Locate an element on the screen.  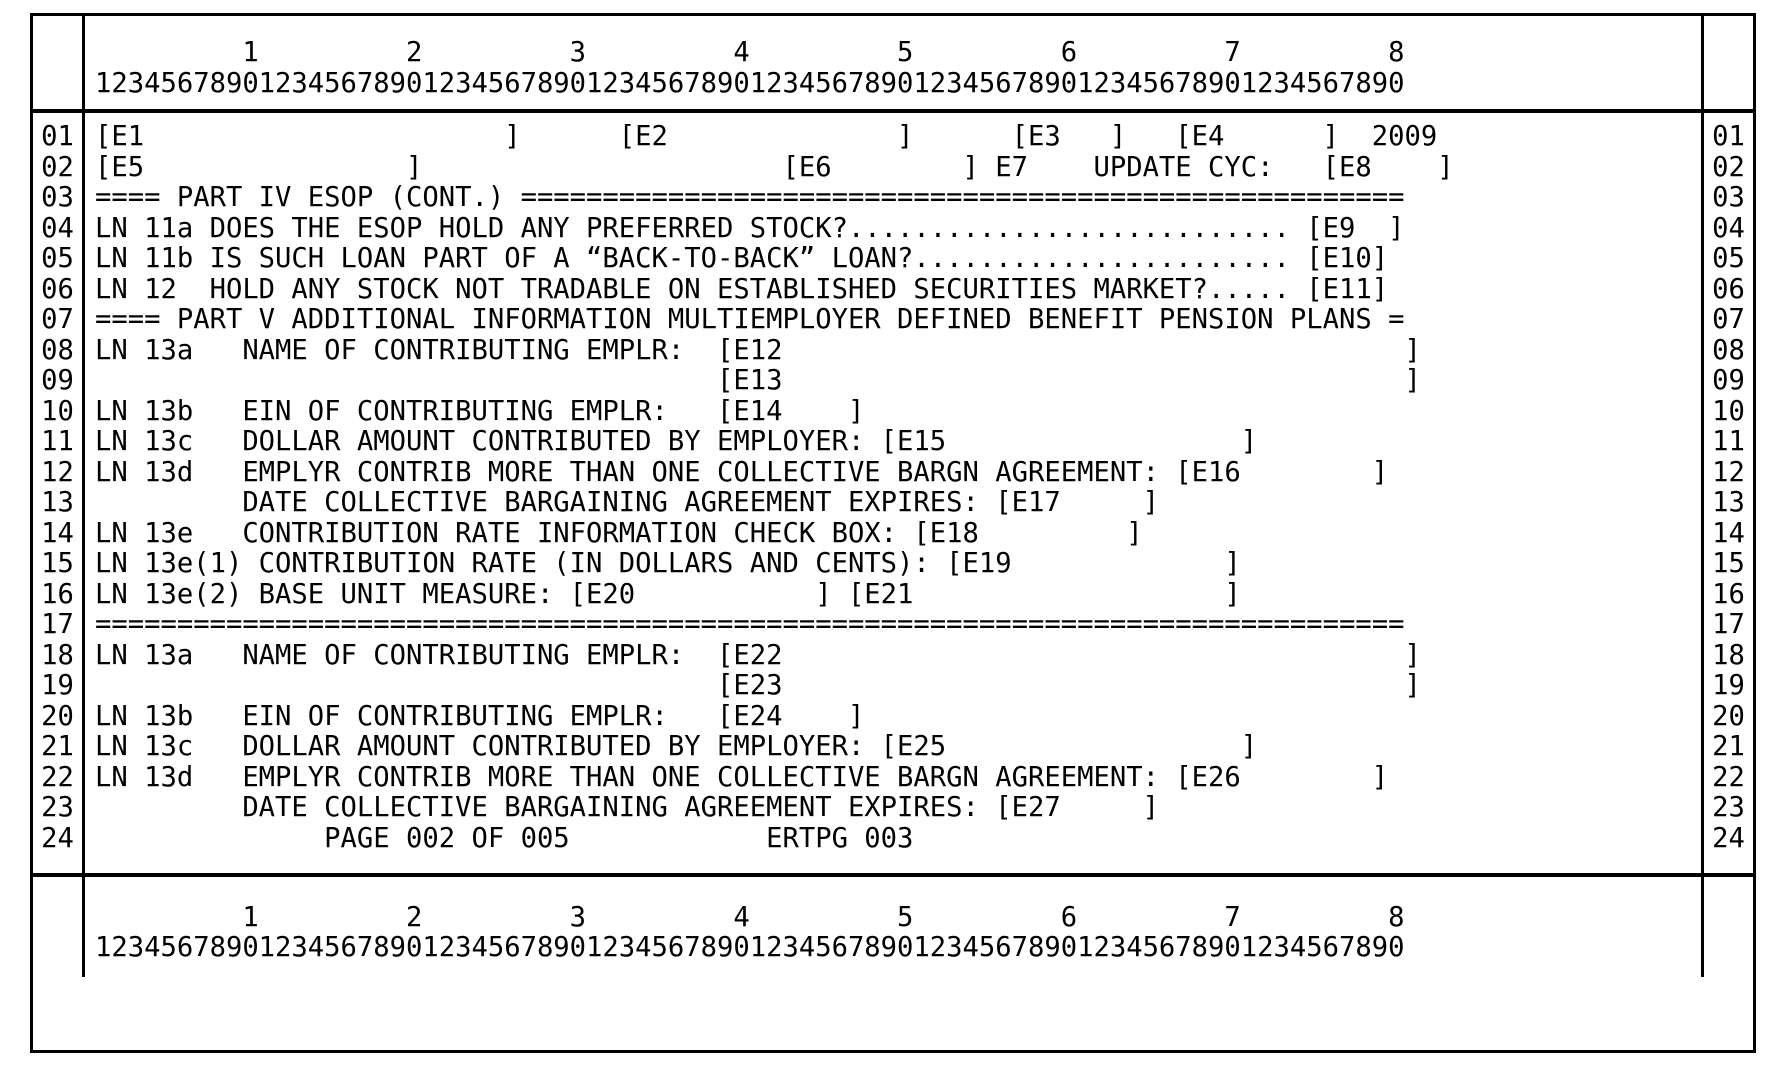
right-line-number-02: 02 is located at coordinates (1728, 167).